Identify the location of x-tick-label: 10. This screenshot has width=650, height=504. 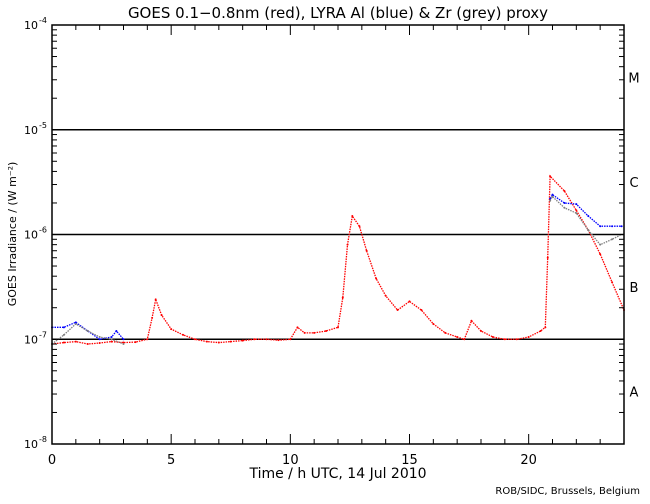
(290, 460).